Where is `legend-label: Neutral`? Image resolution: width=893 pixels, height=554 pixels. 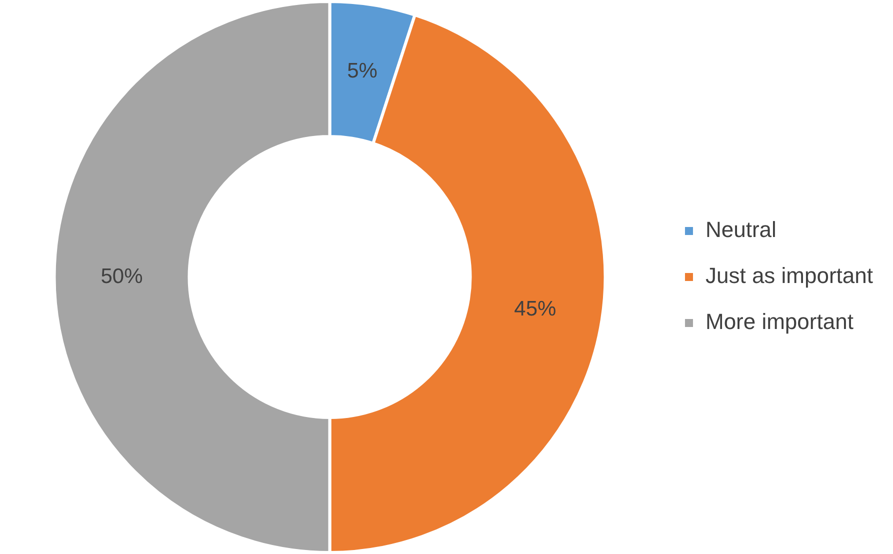 legend-label: Neutral is located at coordinates (740, 229).